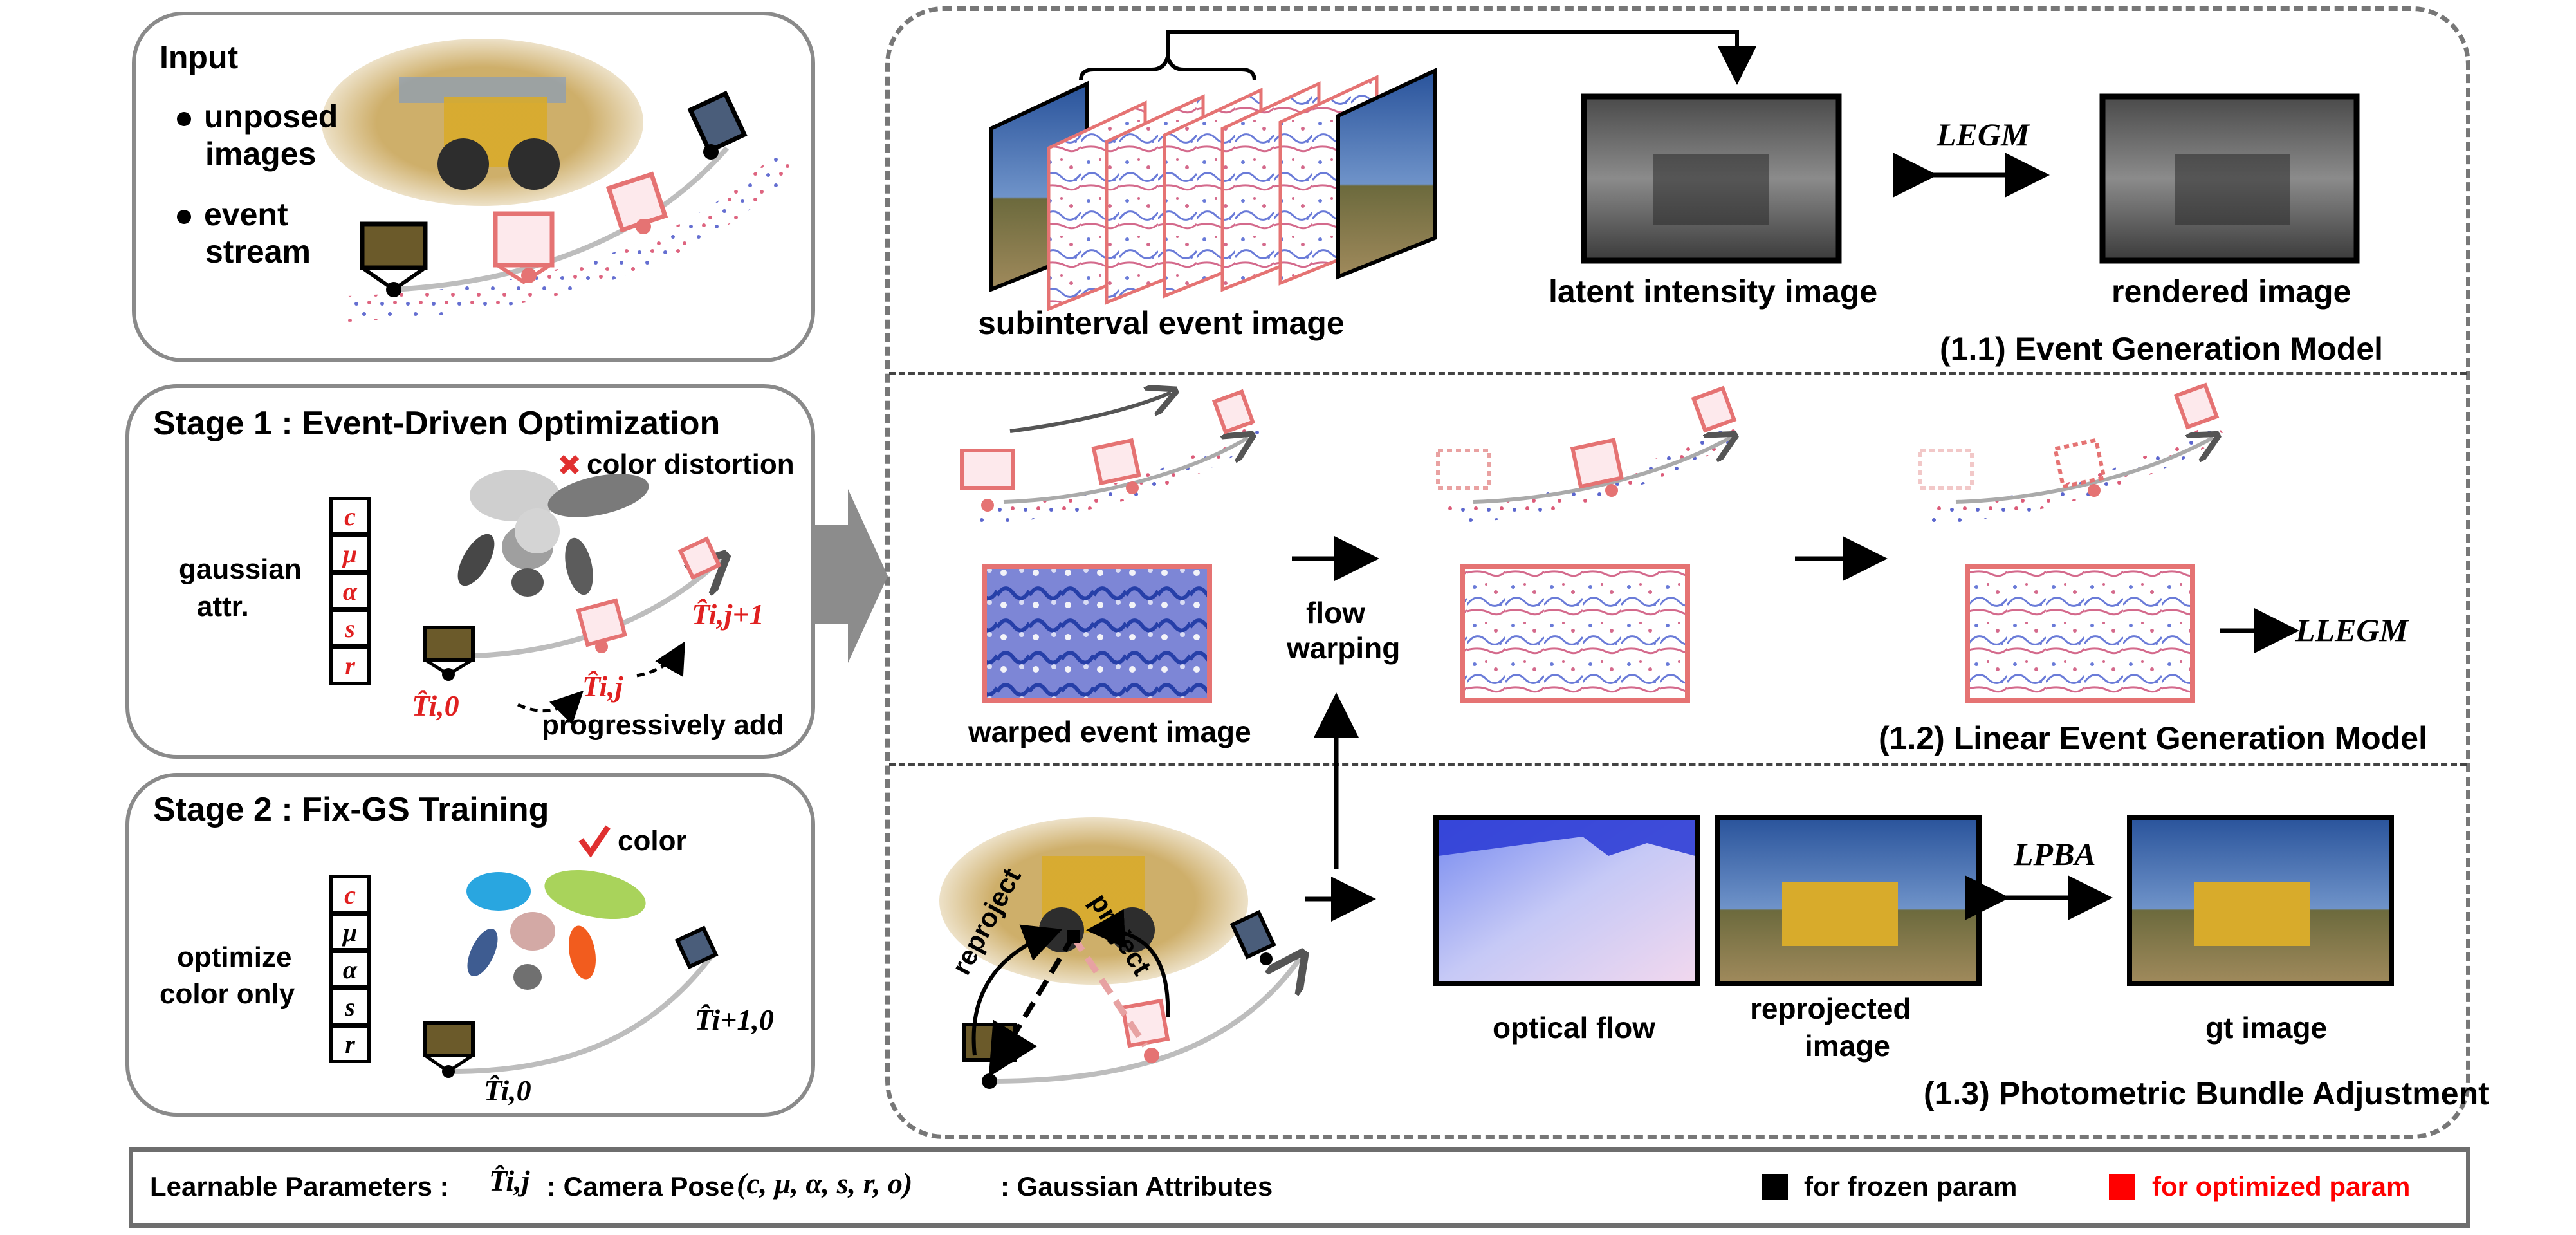 The image size is (2576, 1235). I want to click on legend-attr-tuple: (c, μ, α, s, r, o), so click(825, 1183).